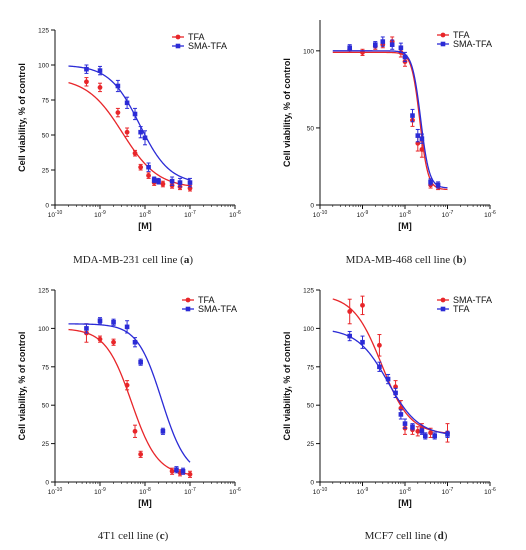  Describe the element at coordinates (406, 536) in the screenshot. I see `panel-caption: MCF7 cell line (d)` at that location.